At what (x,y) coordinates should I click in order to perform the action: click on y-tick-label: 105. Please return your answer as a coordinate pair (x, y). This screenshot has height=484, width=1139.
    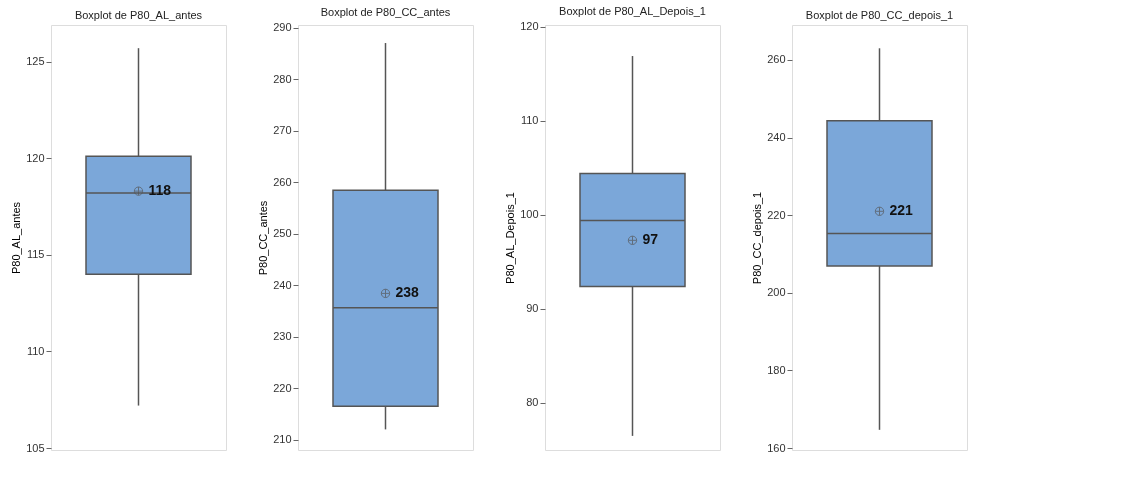
    Looking at the image, I should click on (35, 447).